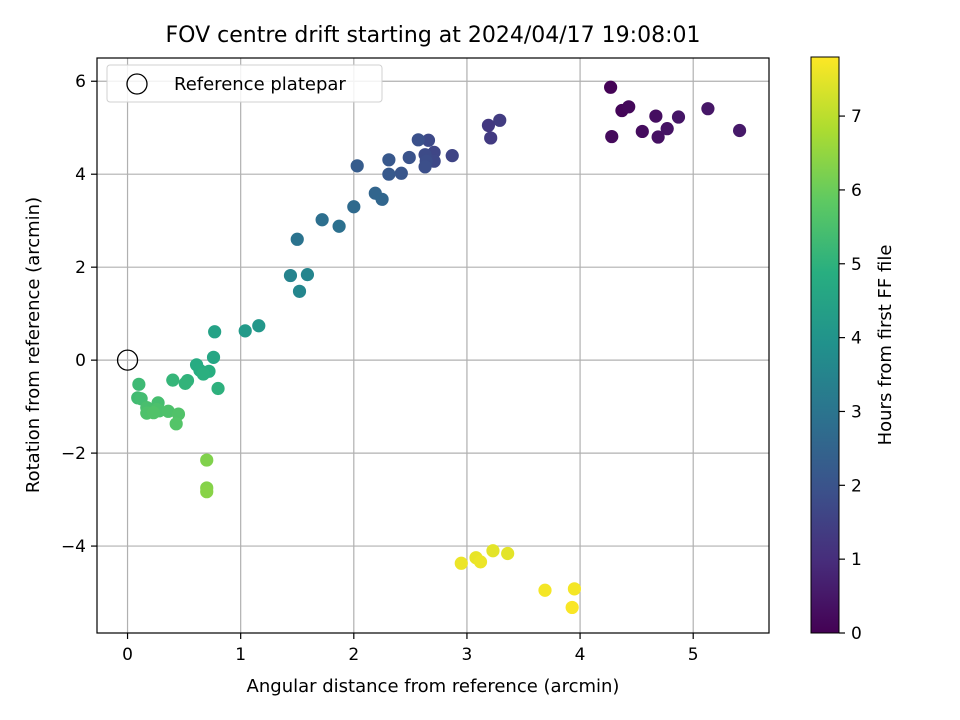 The image size is (960, 720). Describe the element at coordinates (80, 82) in the screenshot. I see `y-tick-label: 6` at that location.